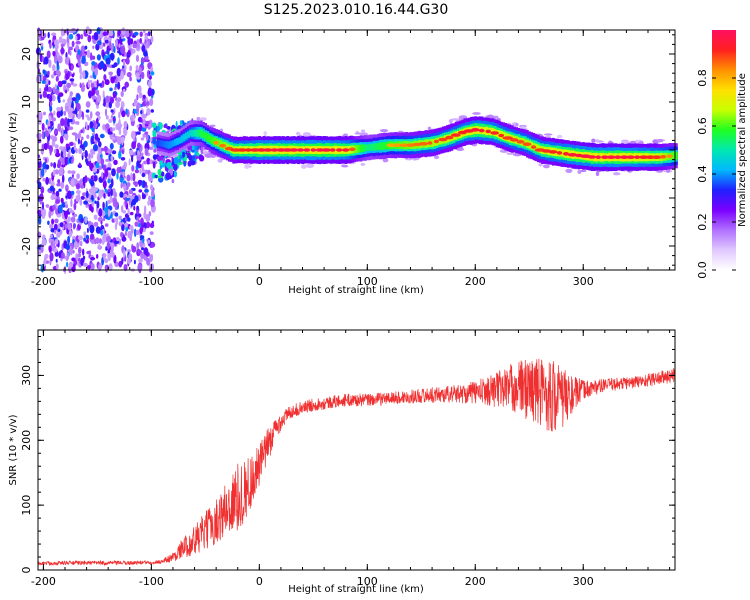  Describe the element at coordinates (356, 589) in the screenshot. I see `snr-x-axis-label: Height of straight line (km)` at that location.